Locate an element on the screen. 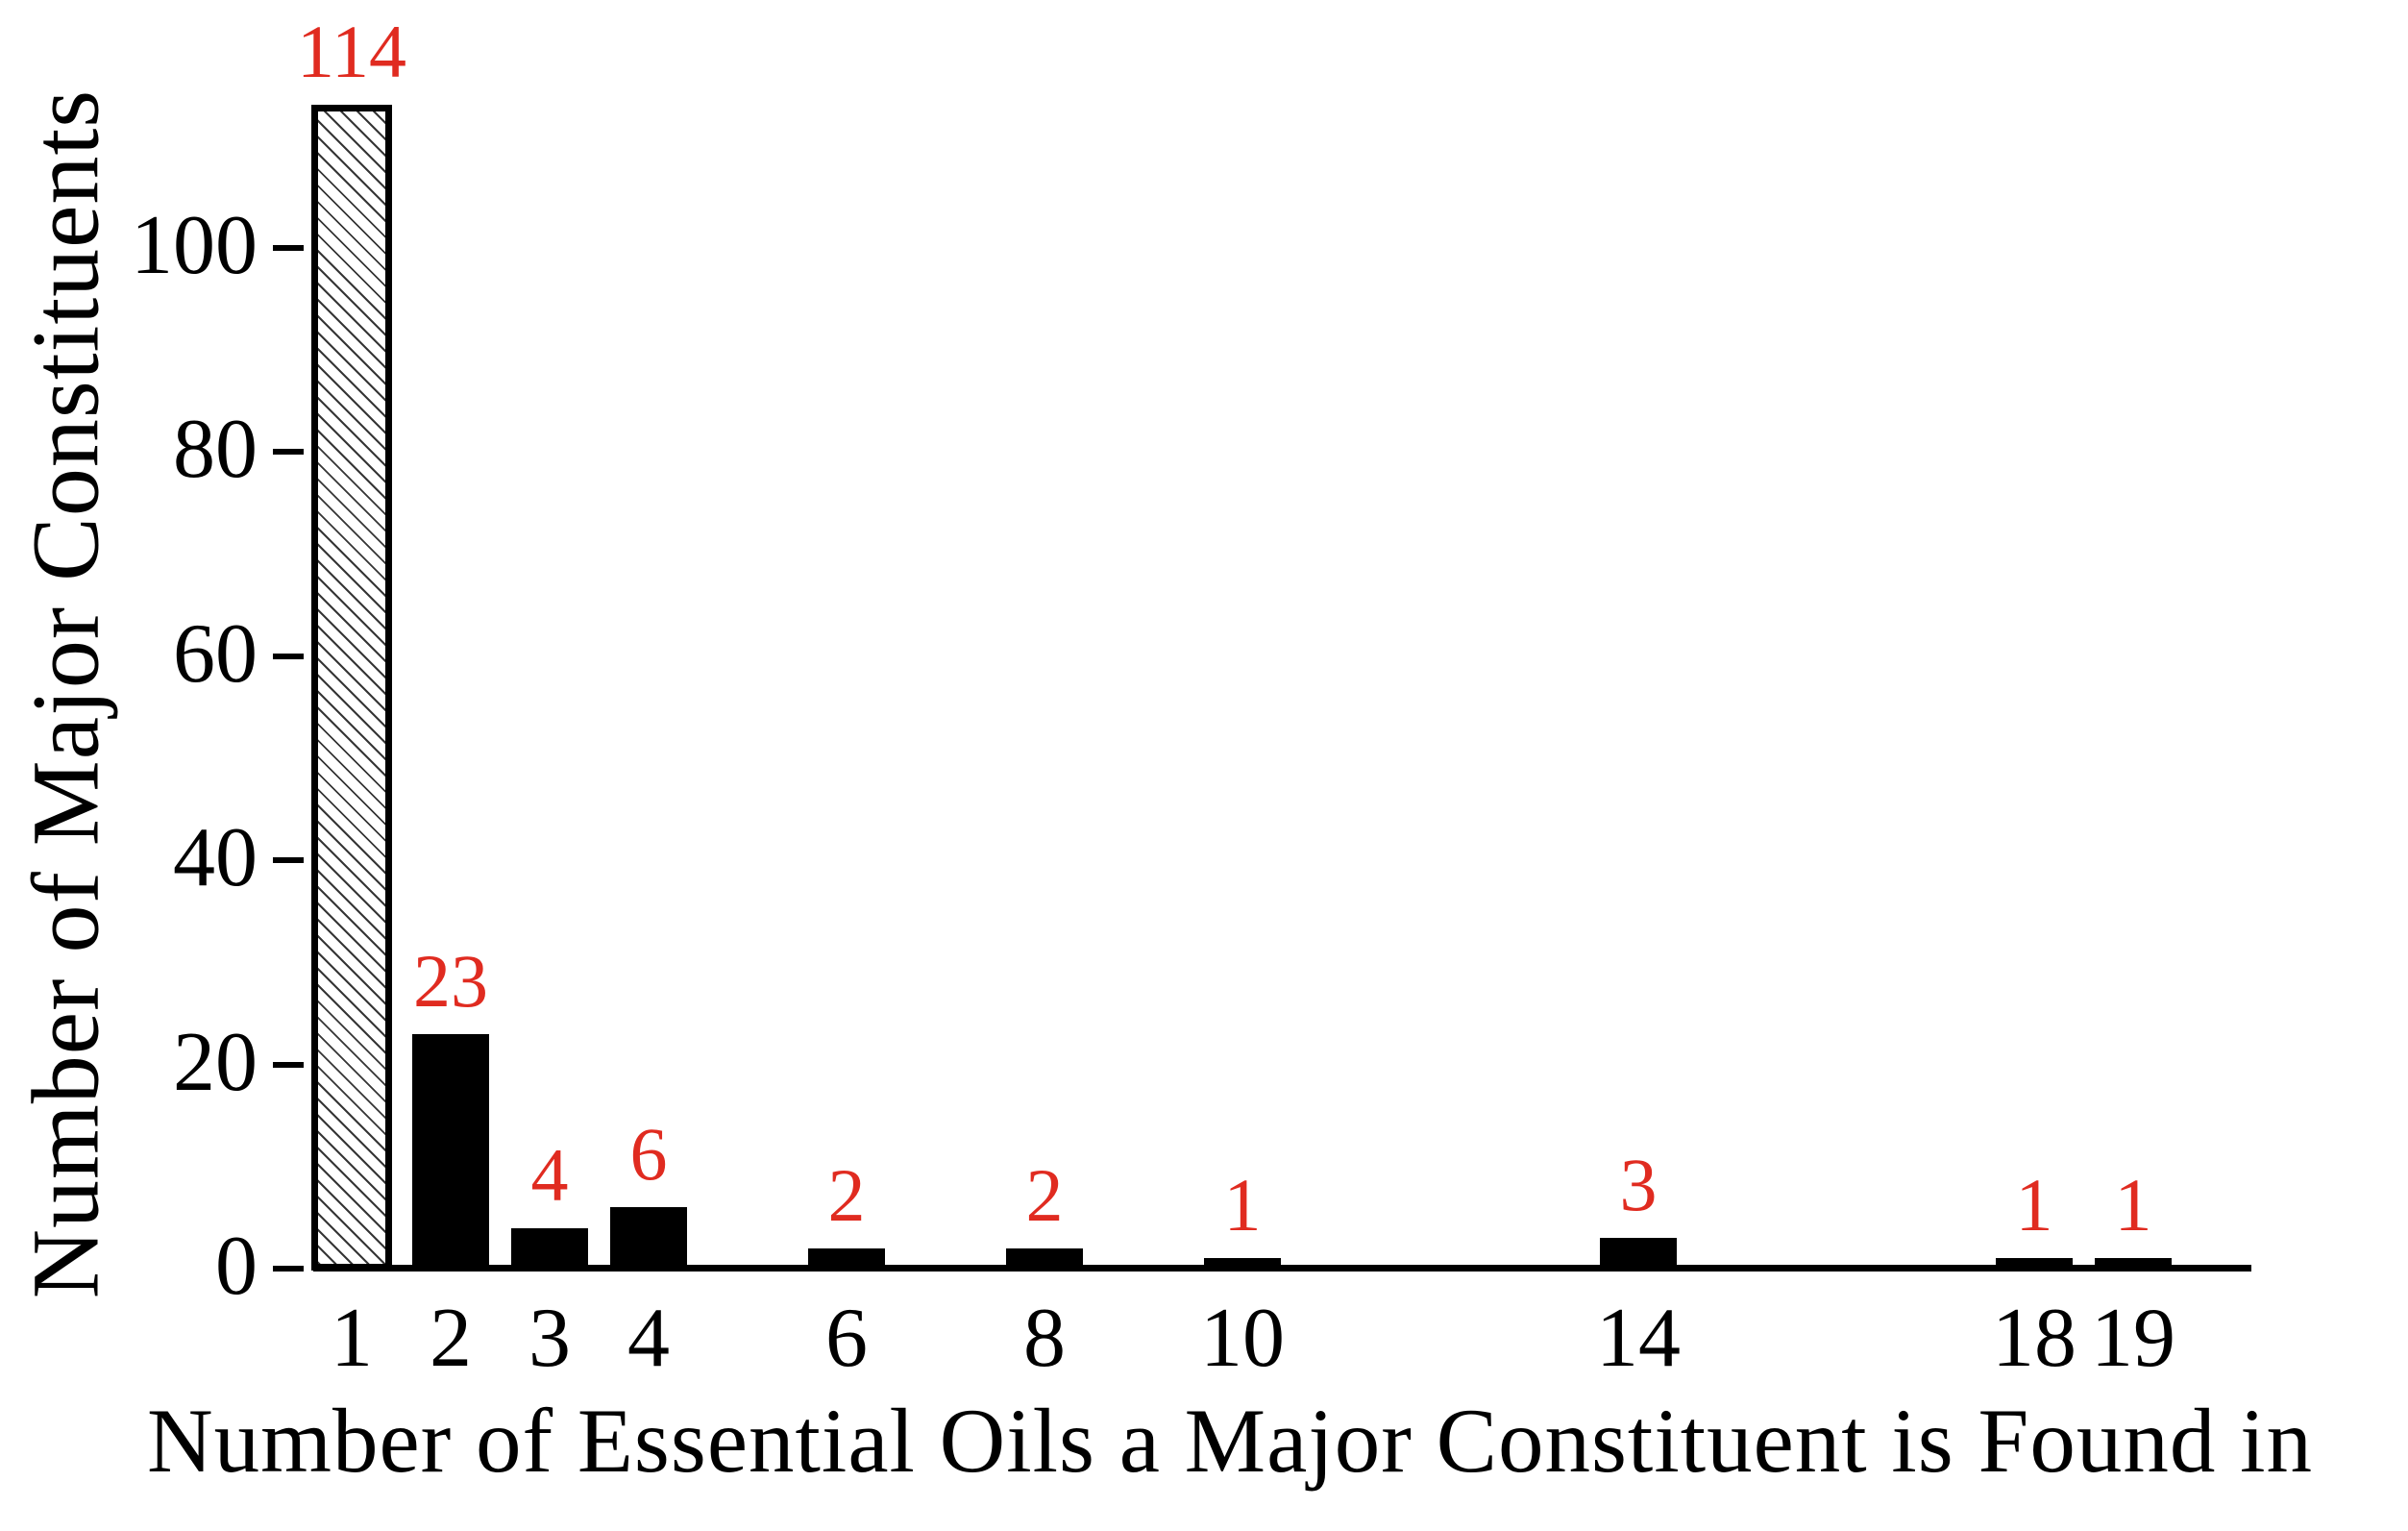 This screenshot has height=1531, width=2408. x-tick-label: 3 is located at coordinates (549, 1339).